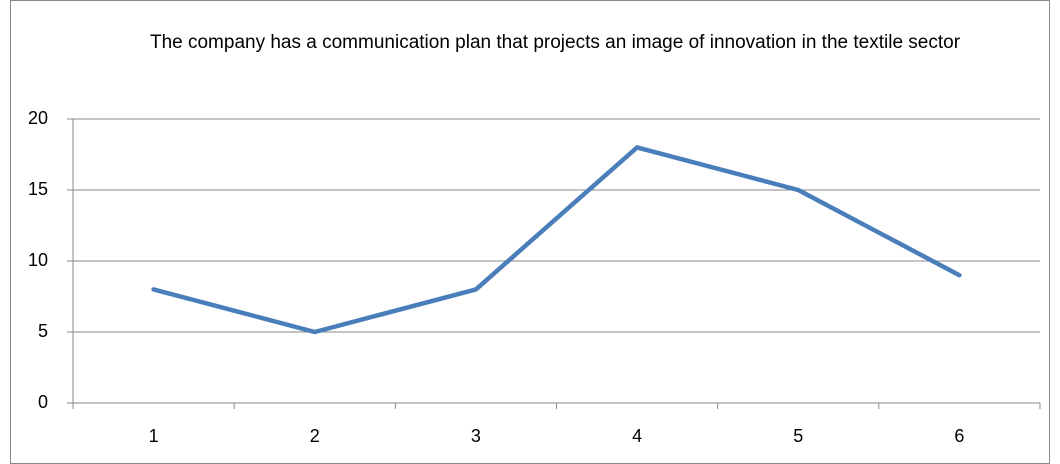 This screenshot has height=464, width=1060. Describe the element at coordinates (43, 331) in the screenshot. I see `y-tick-label: 5` at that location.